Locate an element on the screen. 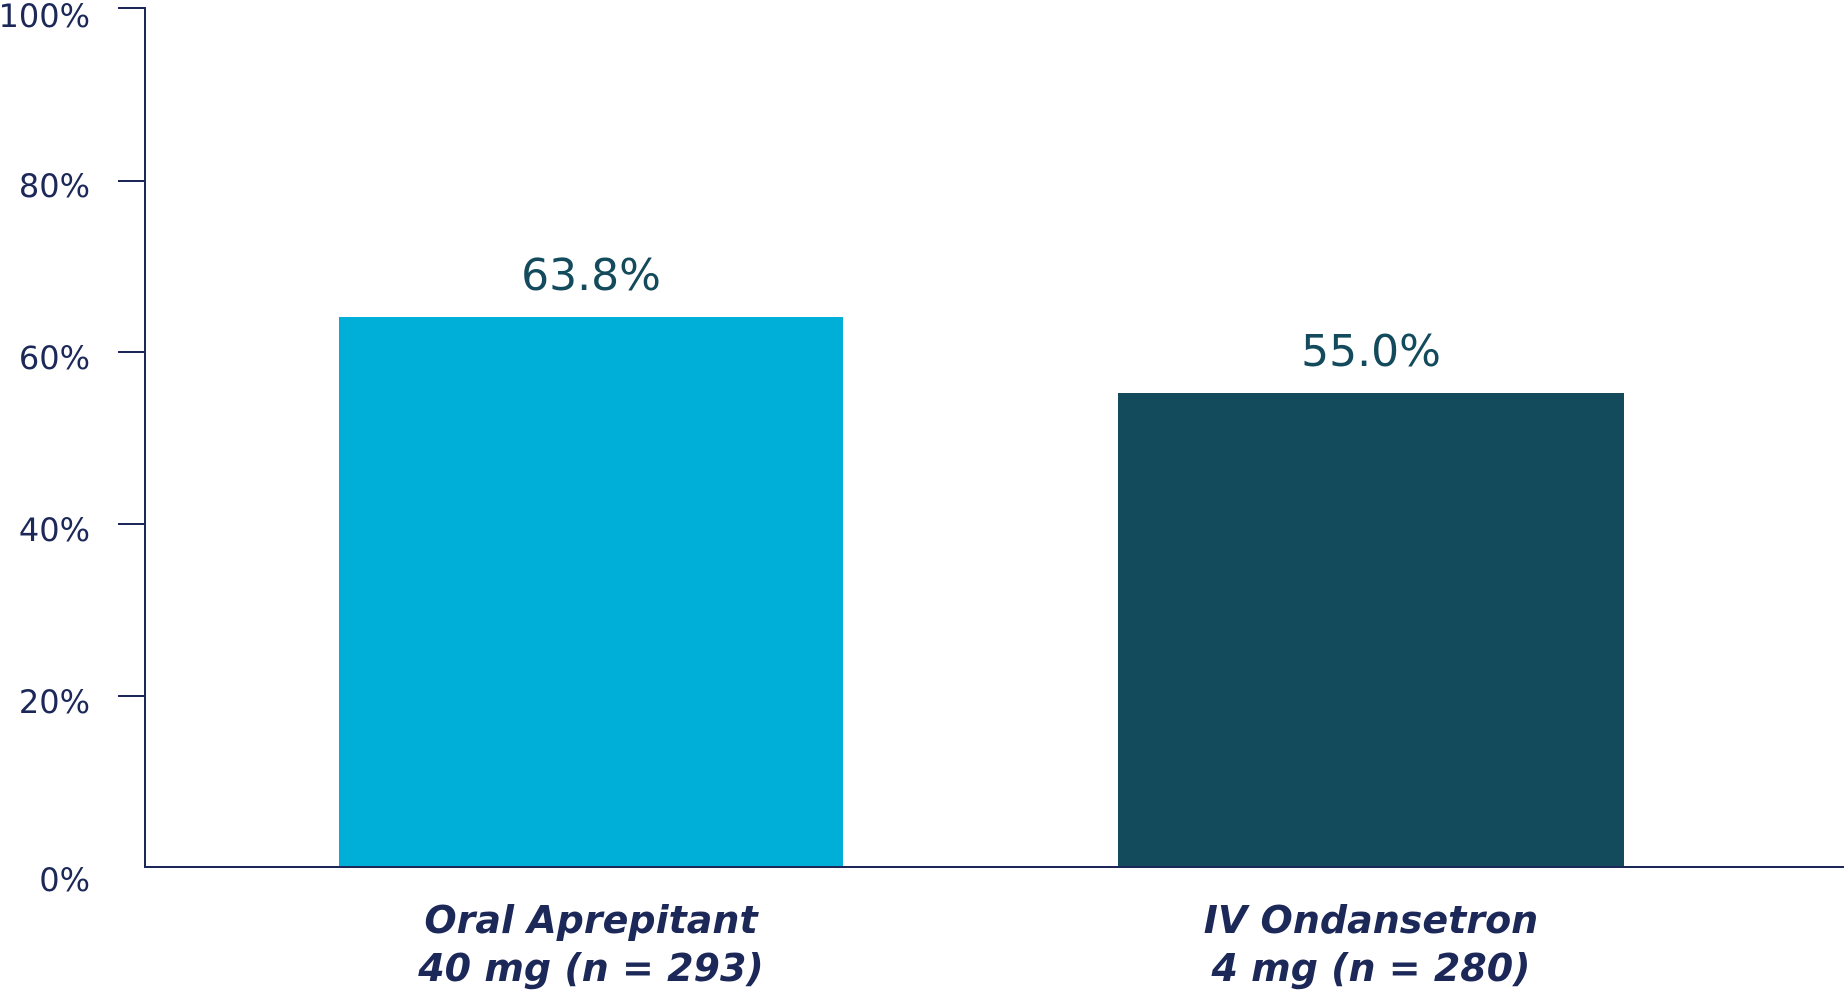 The image size is (1844, 994). ytick-label-40: 40% is located at coordinates (54, 530).